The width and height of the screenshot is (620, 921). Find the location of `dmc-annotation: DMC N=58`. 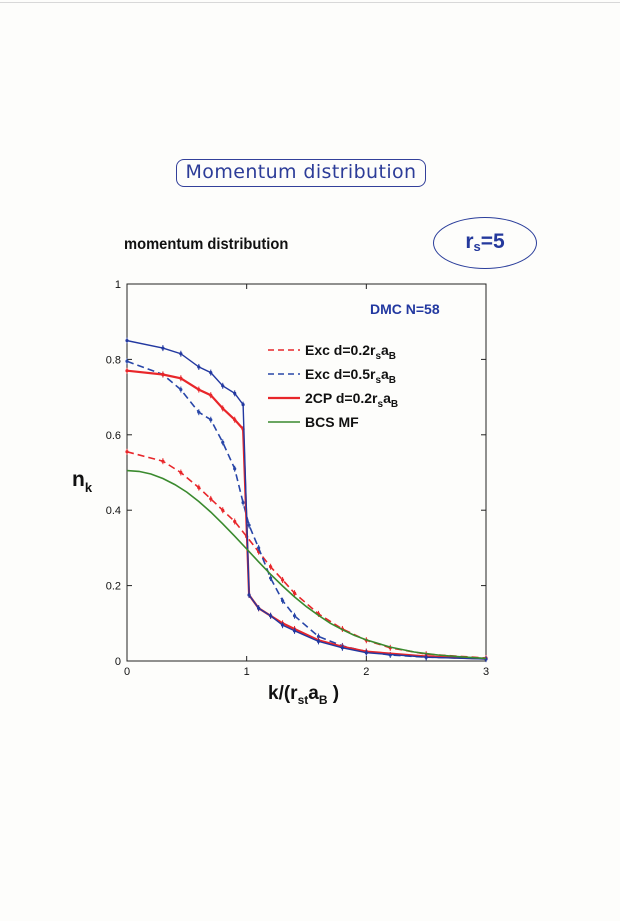

dmc-annotation: DMC N=58 is located at coordinates (405, 309).